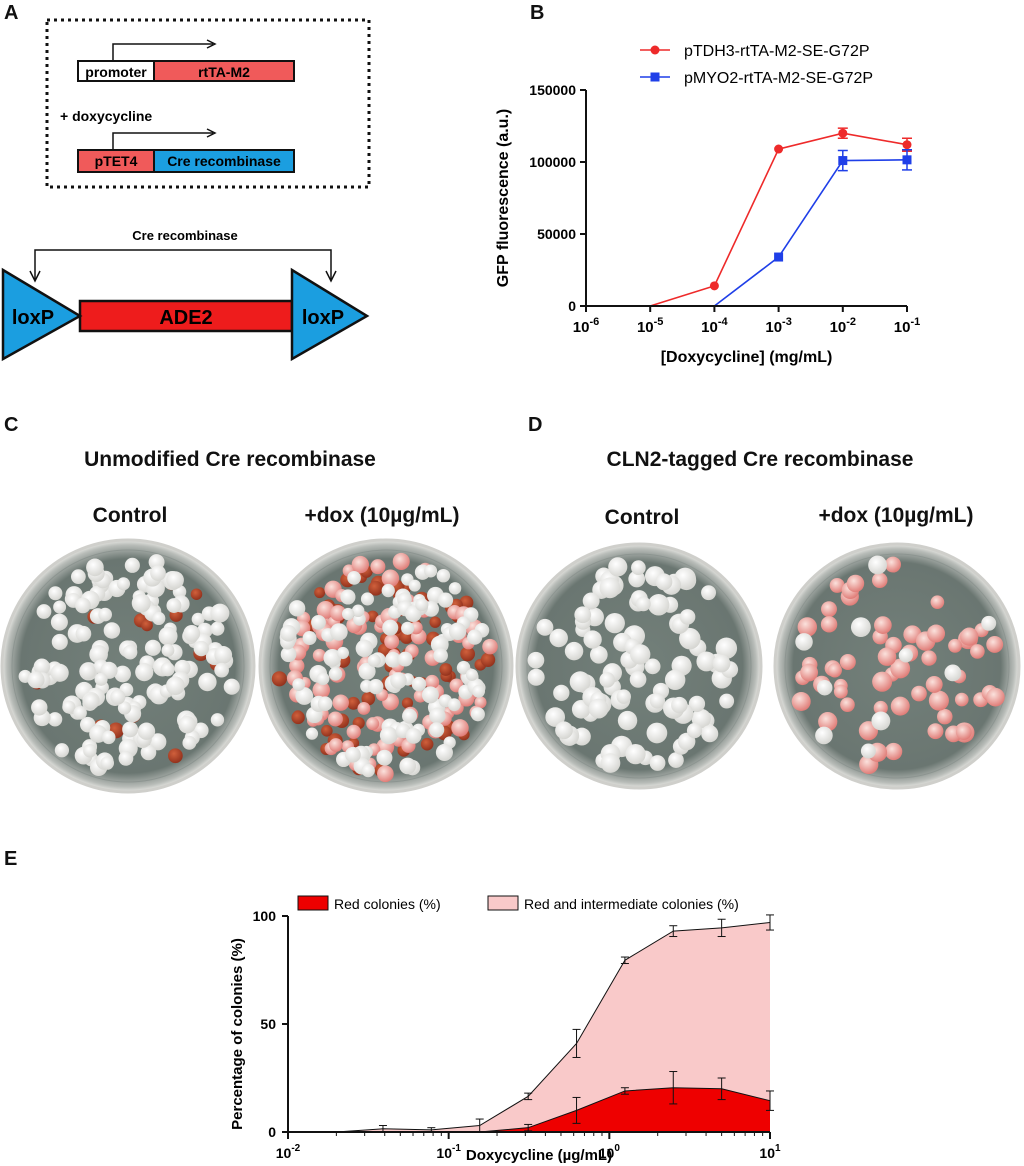 Image resolution: width=1024 pixels, height=1166 pixels. Describe the element at coordinates (539, 1155) in the screenshot. I see `x-axis-label: Doxycycline (µg/mL)` at that location.